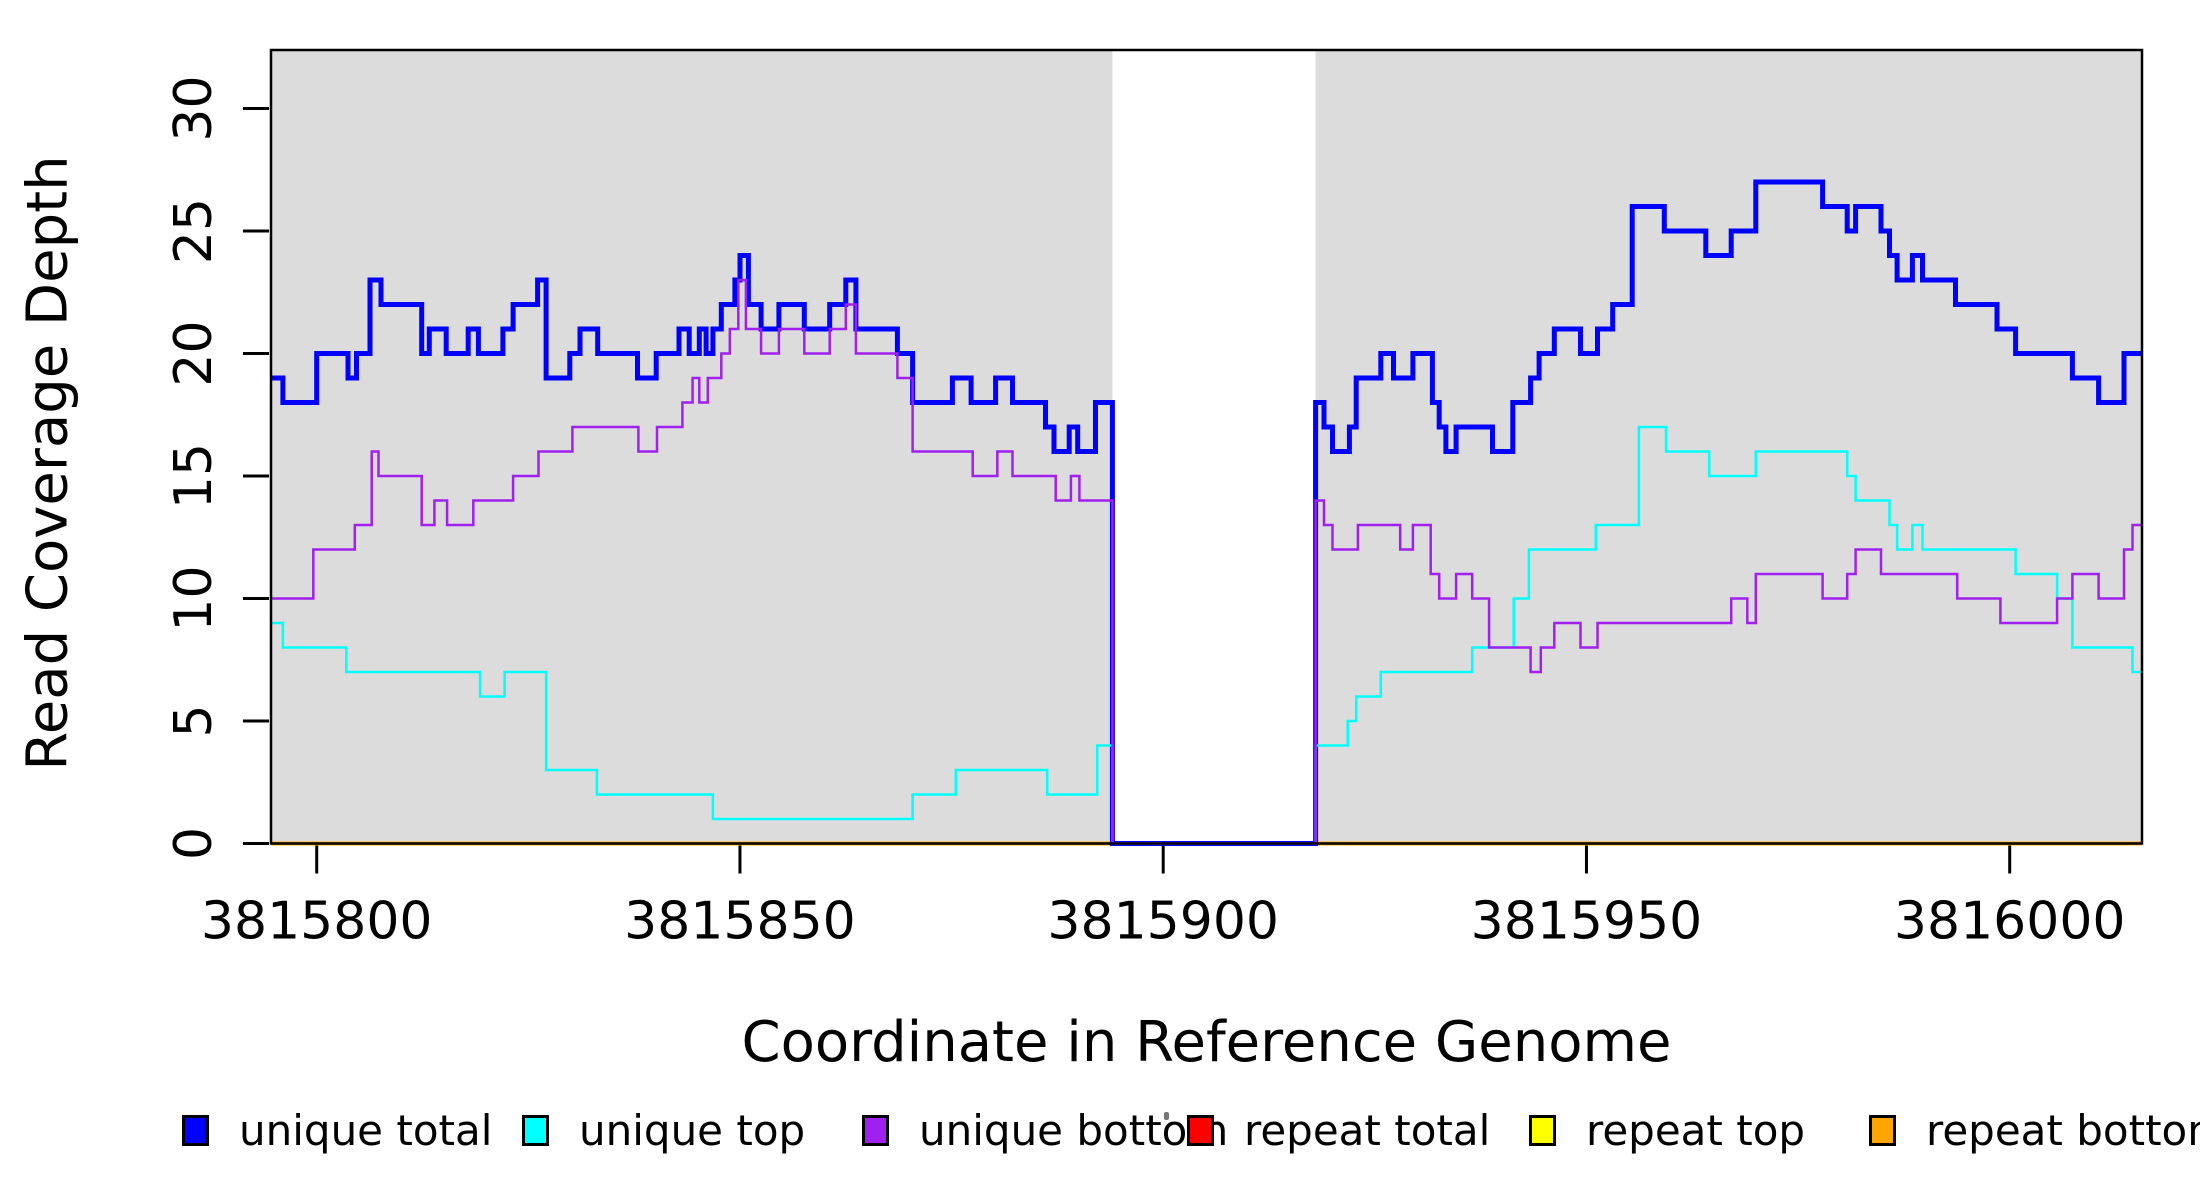 This screenshot has height=1200, width=2200. Describe the element at coordinates (1163, 922) in the screenshot. I see `x-tick-label-3815900: 3815900` at that location.